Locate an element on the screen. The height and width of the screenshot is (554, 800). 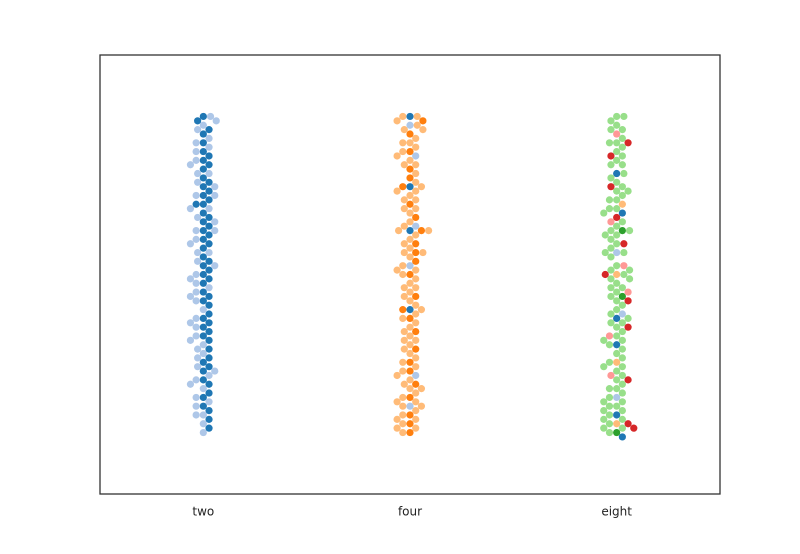
x-tick-label: eight is located at coordinates (616, 512).